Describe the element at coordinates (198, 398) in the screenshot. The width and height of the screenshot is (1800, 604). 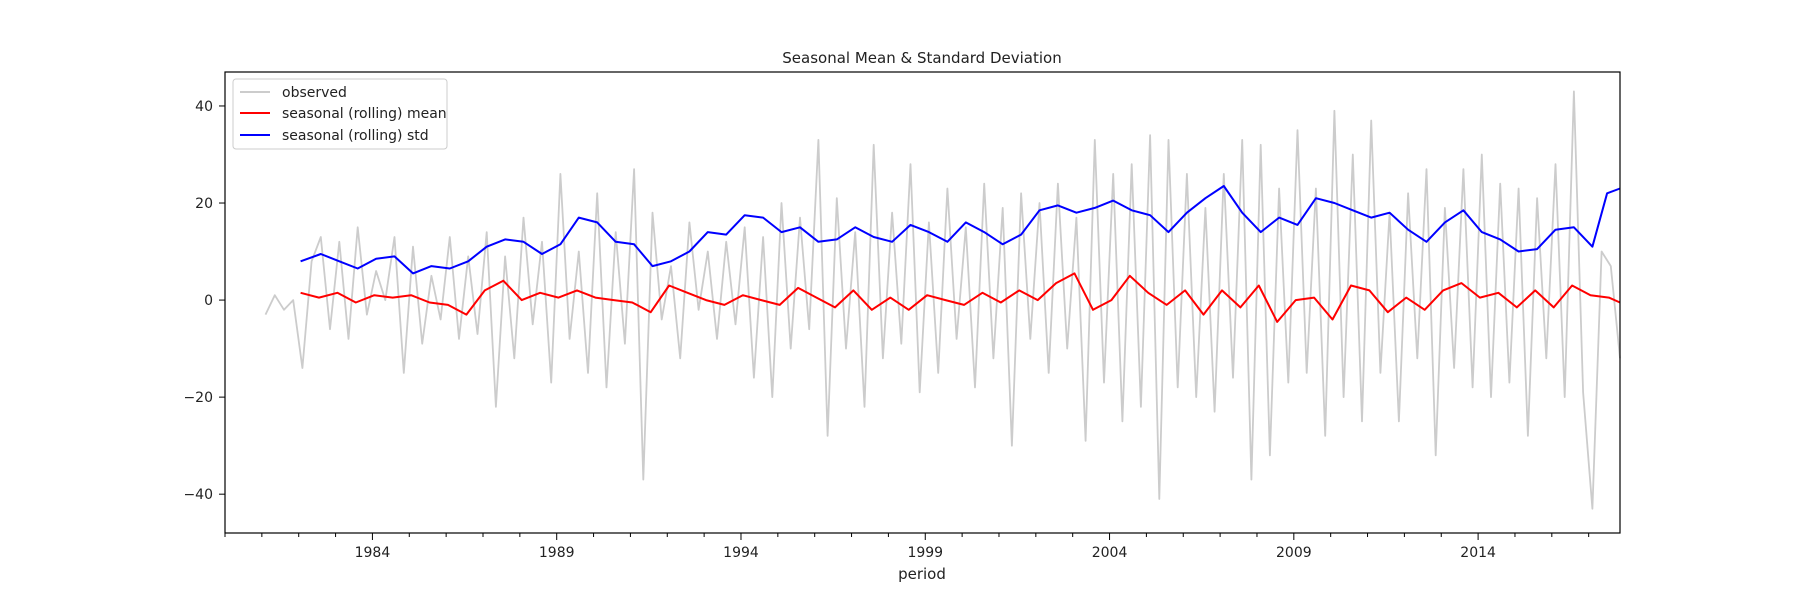
I see `y-tick-label: −20` at that location.